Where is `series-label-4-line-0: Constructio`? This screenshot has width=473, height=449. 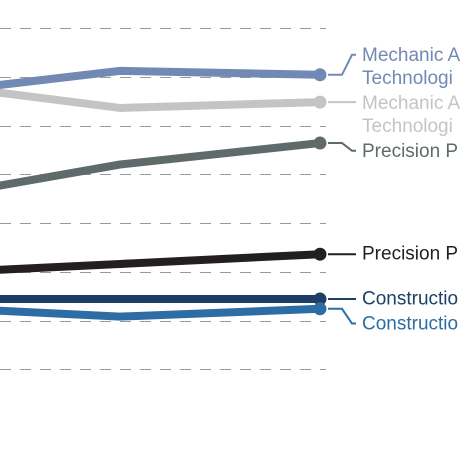
series-label-4-line-0: Constructio is located at coordinates (410, 299).